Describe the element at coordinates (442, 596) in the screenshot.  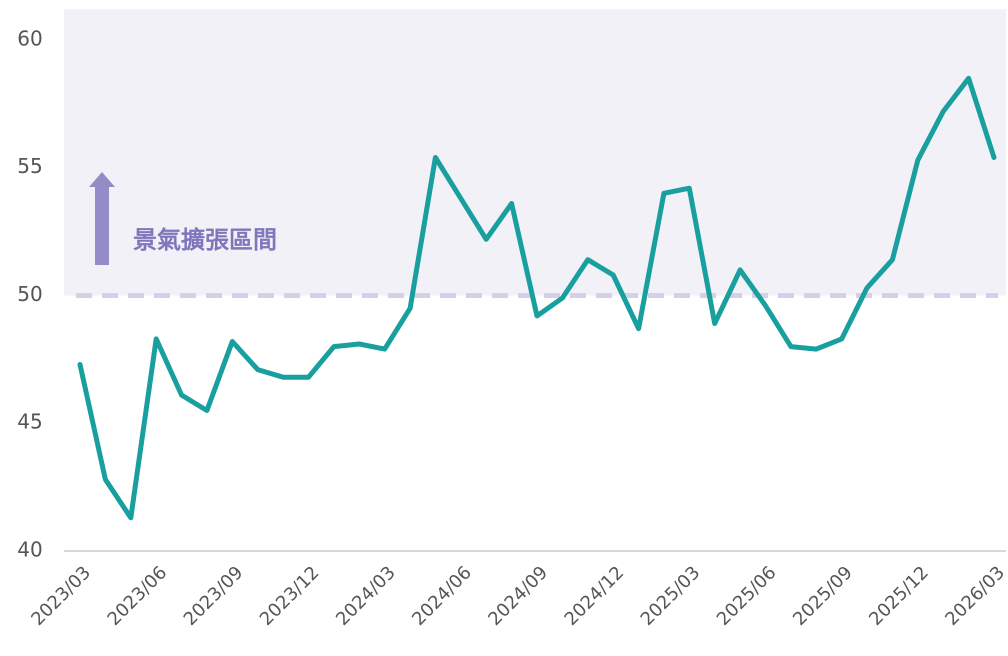
I see `x-tick-label: 2024/06` at that location.